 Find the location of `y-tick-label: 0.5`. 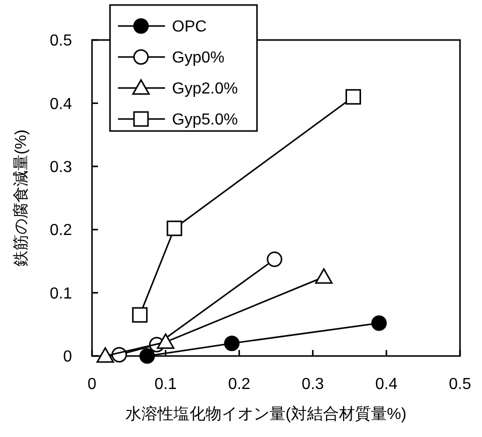

y-tick-label: 0.5 is located at coordinates (61, 41).